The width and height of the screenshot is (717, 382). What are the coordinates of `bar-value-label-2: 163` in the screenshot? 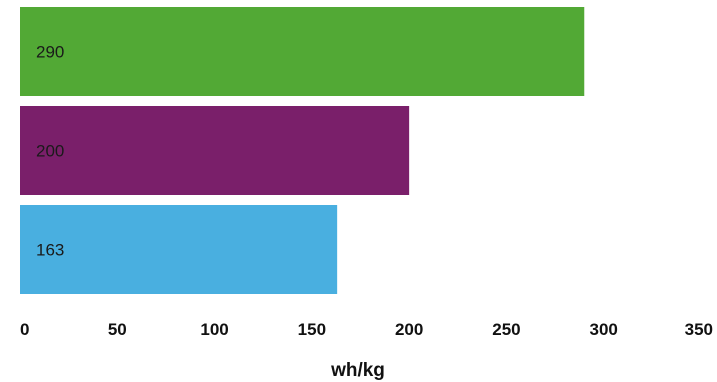 It's located at (50, 250).